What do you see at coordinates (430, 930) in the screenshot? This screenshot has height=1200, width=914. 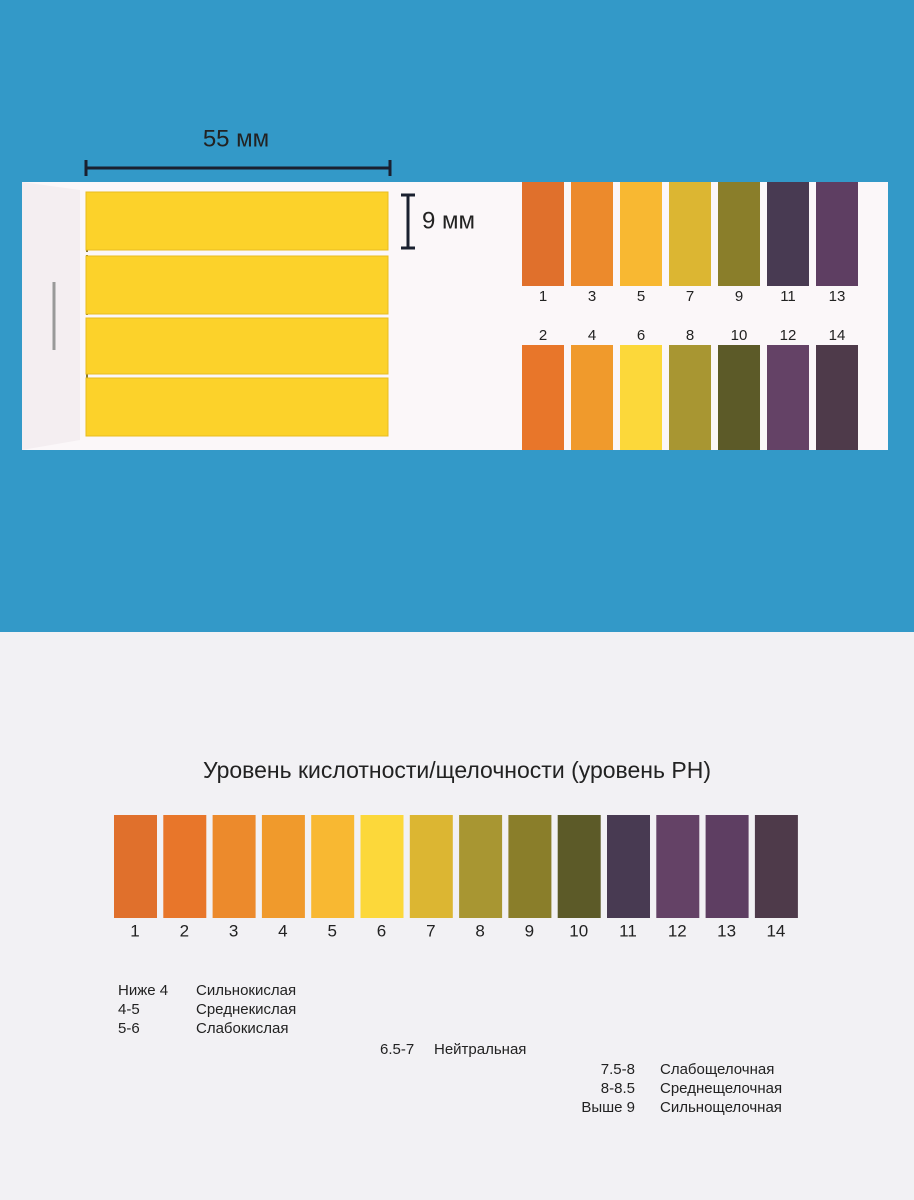 I see `scale-label: 7` at bounding box center [430, 930].